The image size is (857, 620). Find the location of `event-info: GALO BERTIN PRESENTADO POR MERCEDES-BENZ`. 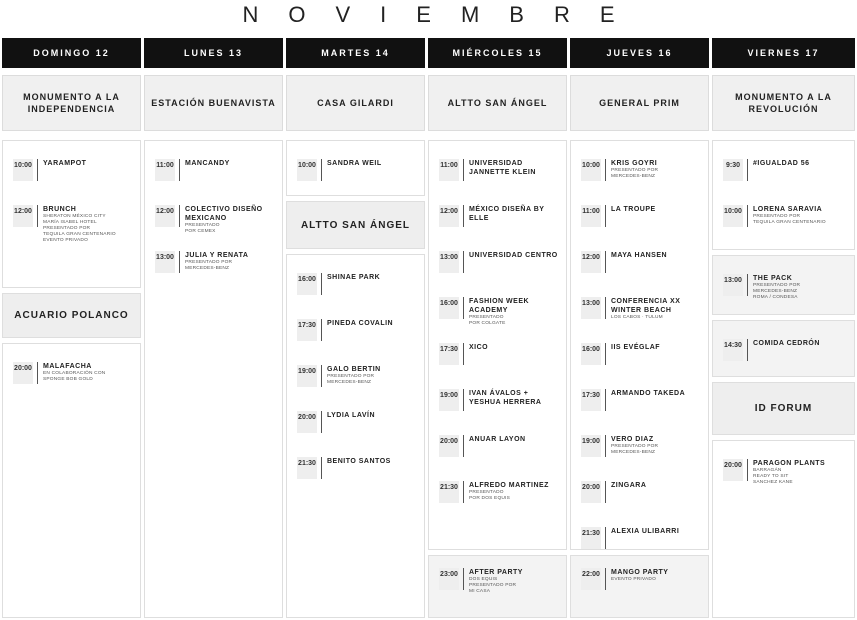

event-info: GALO BERTIN PRESENTADO POR MERCEDES-BENZ is located at coordinates (372, 387).